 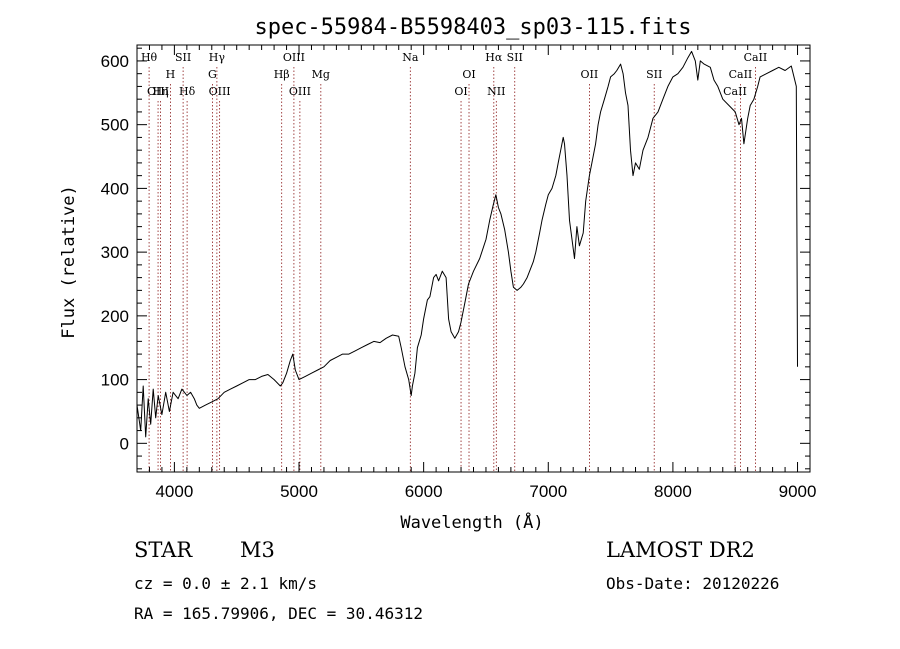 I want to click on marker-label: Hη, so click(x=160, y=91).